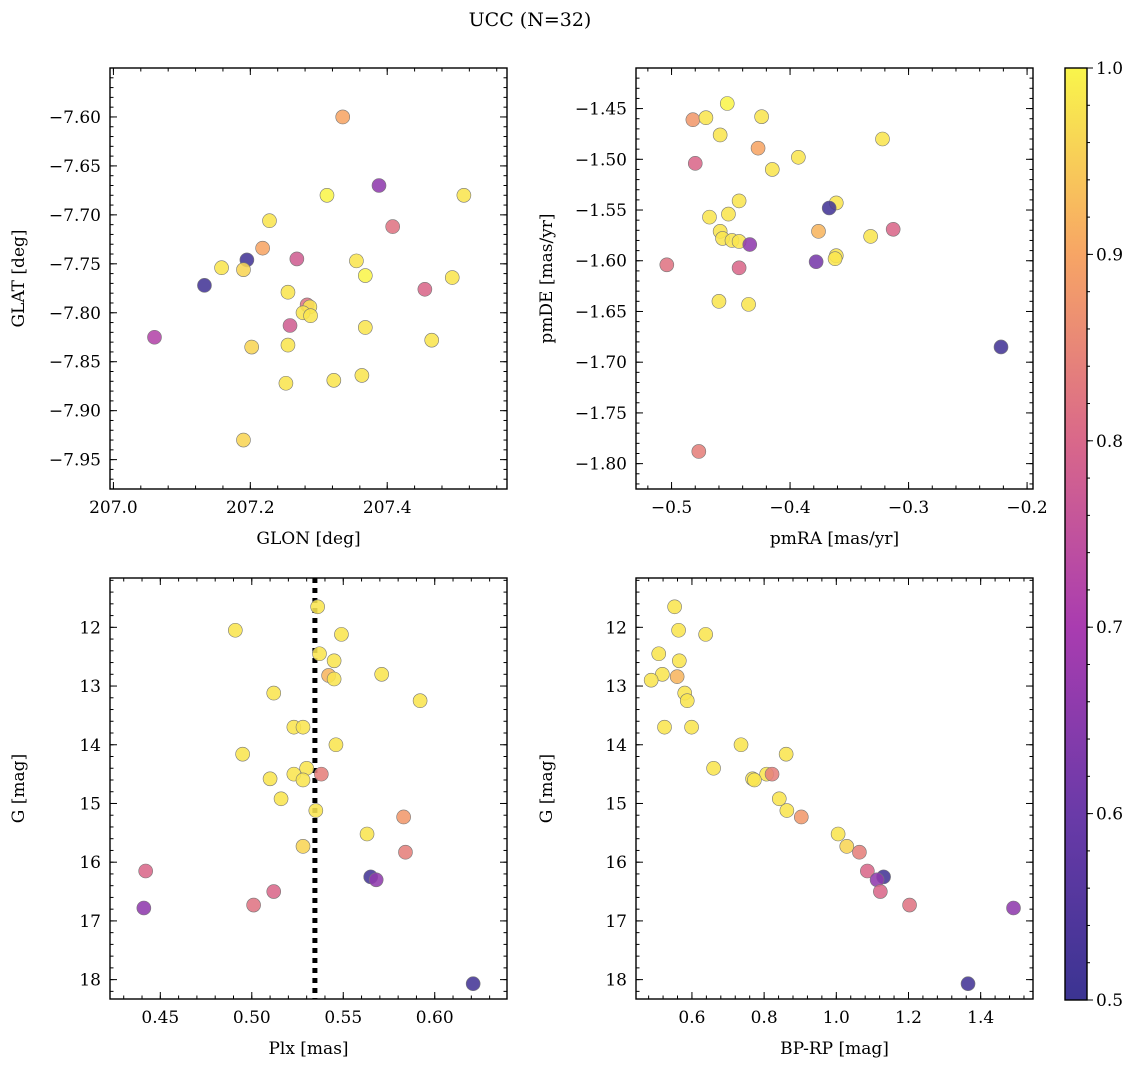 Image resolution: width=1136 pixels, height=1067 pixels. I want to click on y-tick-label: 13, so click(616, 687).